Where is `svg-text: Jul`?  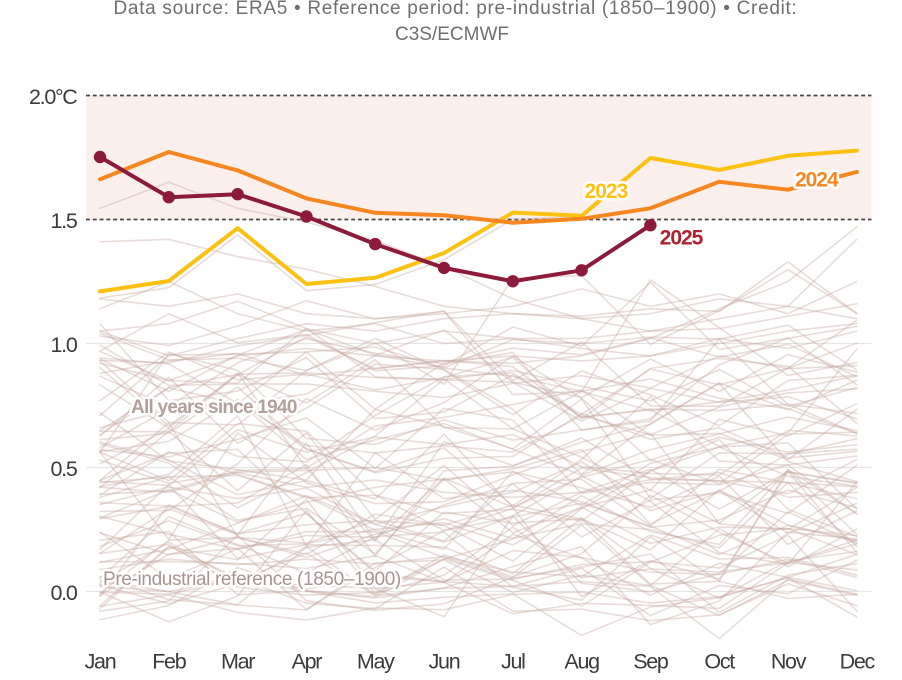 svg-text: Jul is located at coordinates (513, 662).